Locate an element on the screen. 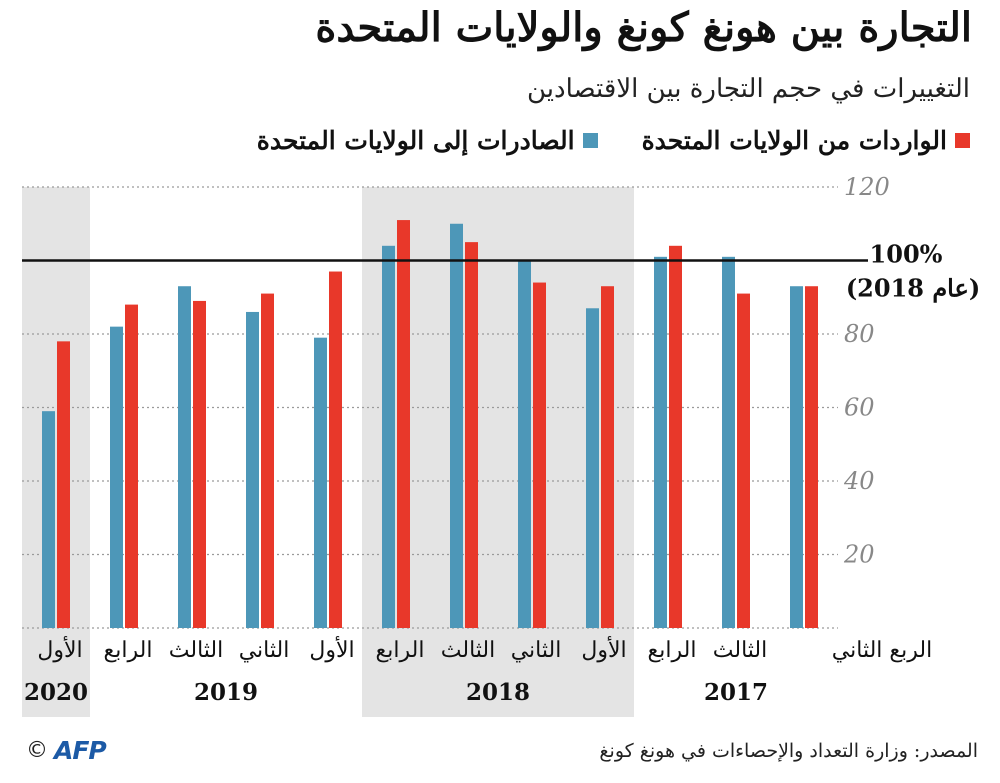 This screenshot has width=1000, height=783. legend-swatch-exports is located at coordinates (590, 140).